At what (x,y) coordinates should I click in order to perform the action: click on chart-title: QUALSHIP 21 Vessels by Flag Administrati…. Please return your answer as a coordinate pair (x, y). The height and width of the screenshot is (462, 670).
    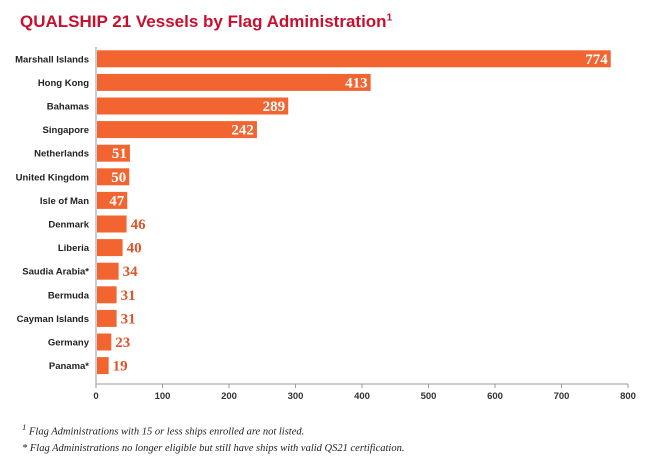
    Looking at the image, I should click on (206, 22).